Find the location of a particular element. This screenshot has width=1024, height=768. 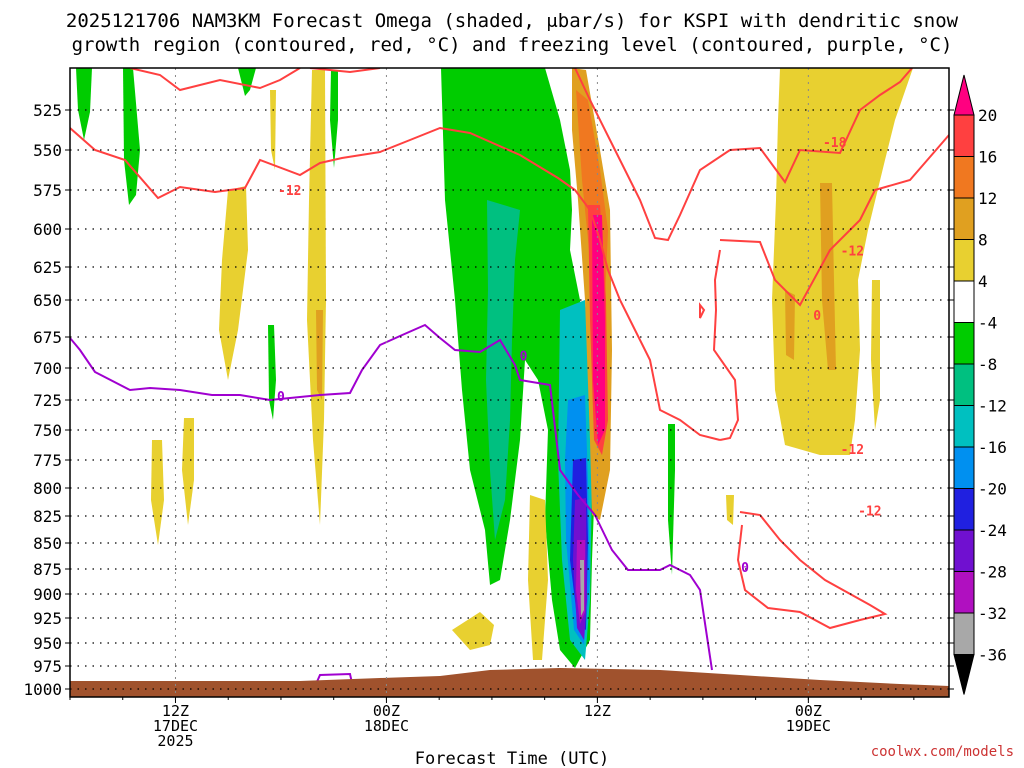

colorbar-label-2: 12 is located at coordinates (987, 198).